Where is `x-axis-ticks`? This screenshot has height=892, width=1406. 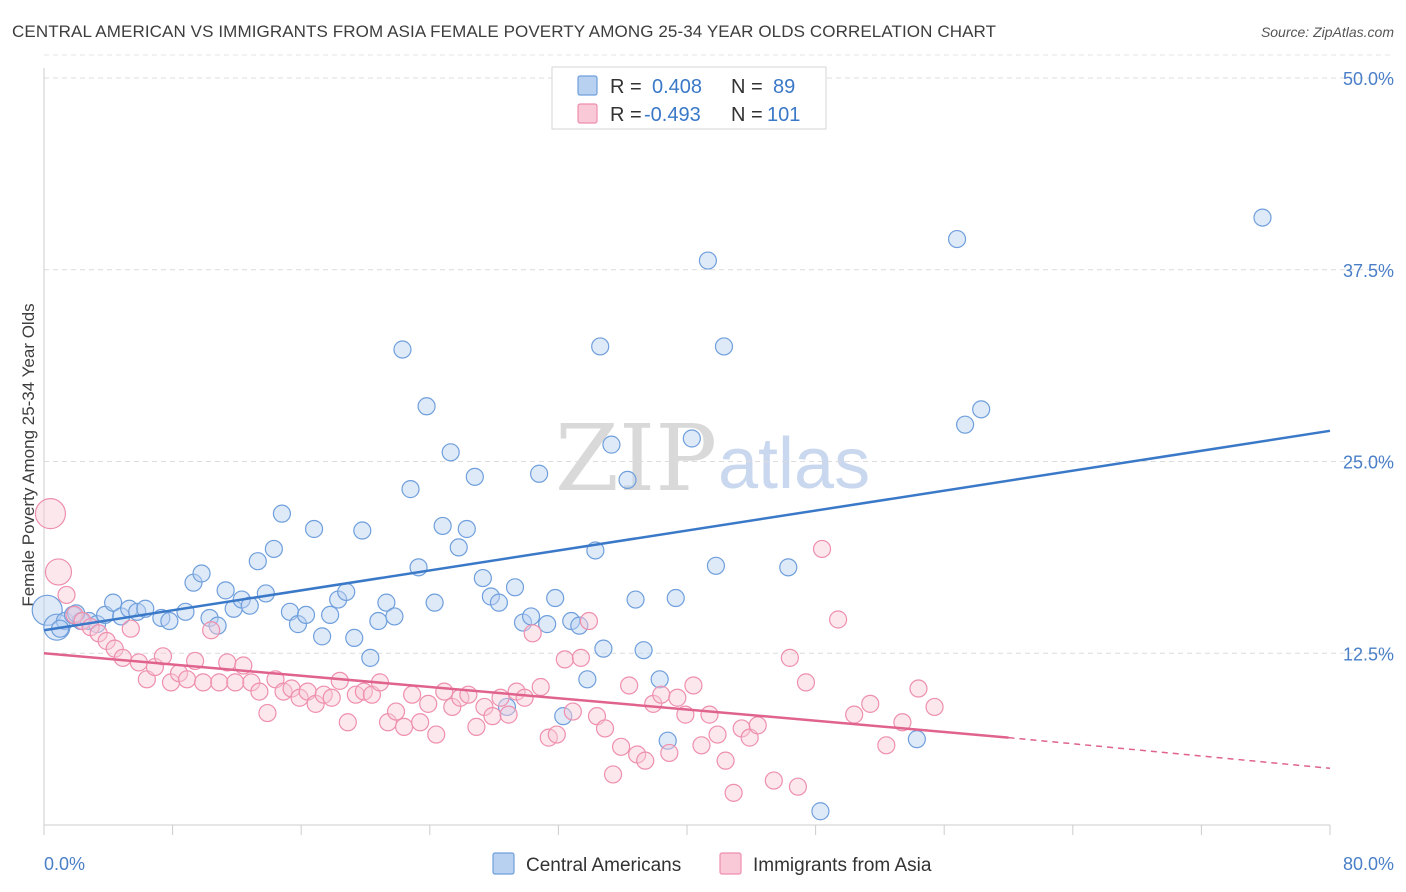 x-axis-ticks is located at coordinates (687, 830).